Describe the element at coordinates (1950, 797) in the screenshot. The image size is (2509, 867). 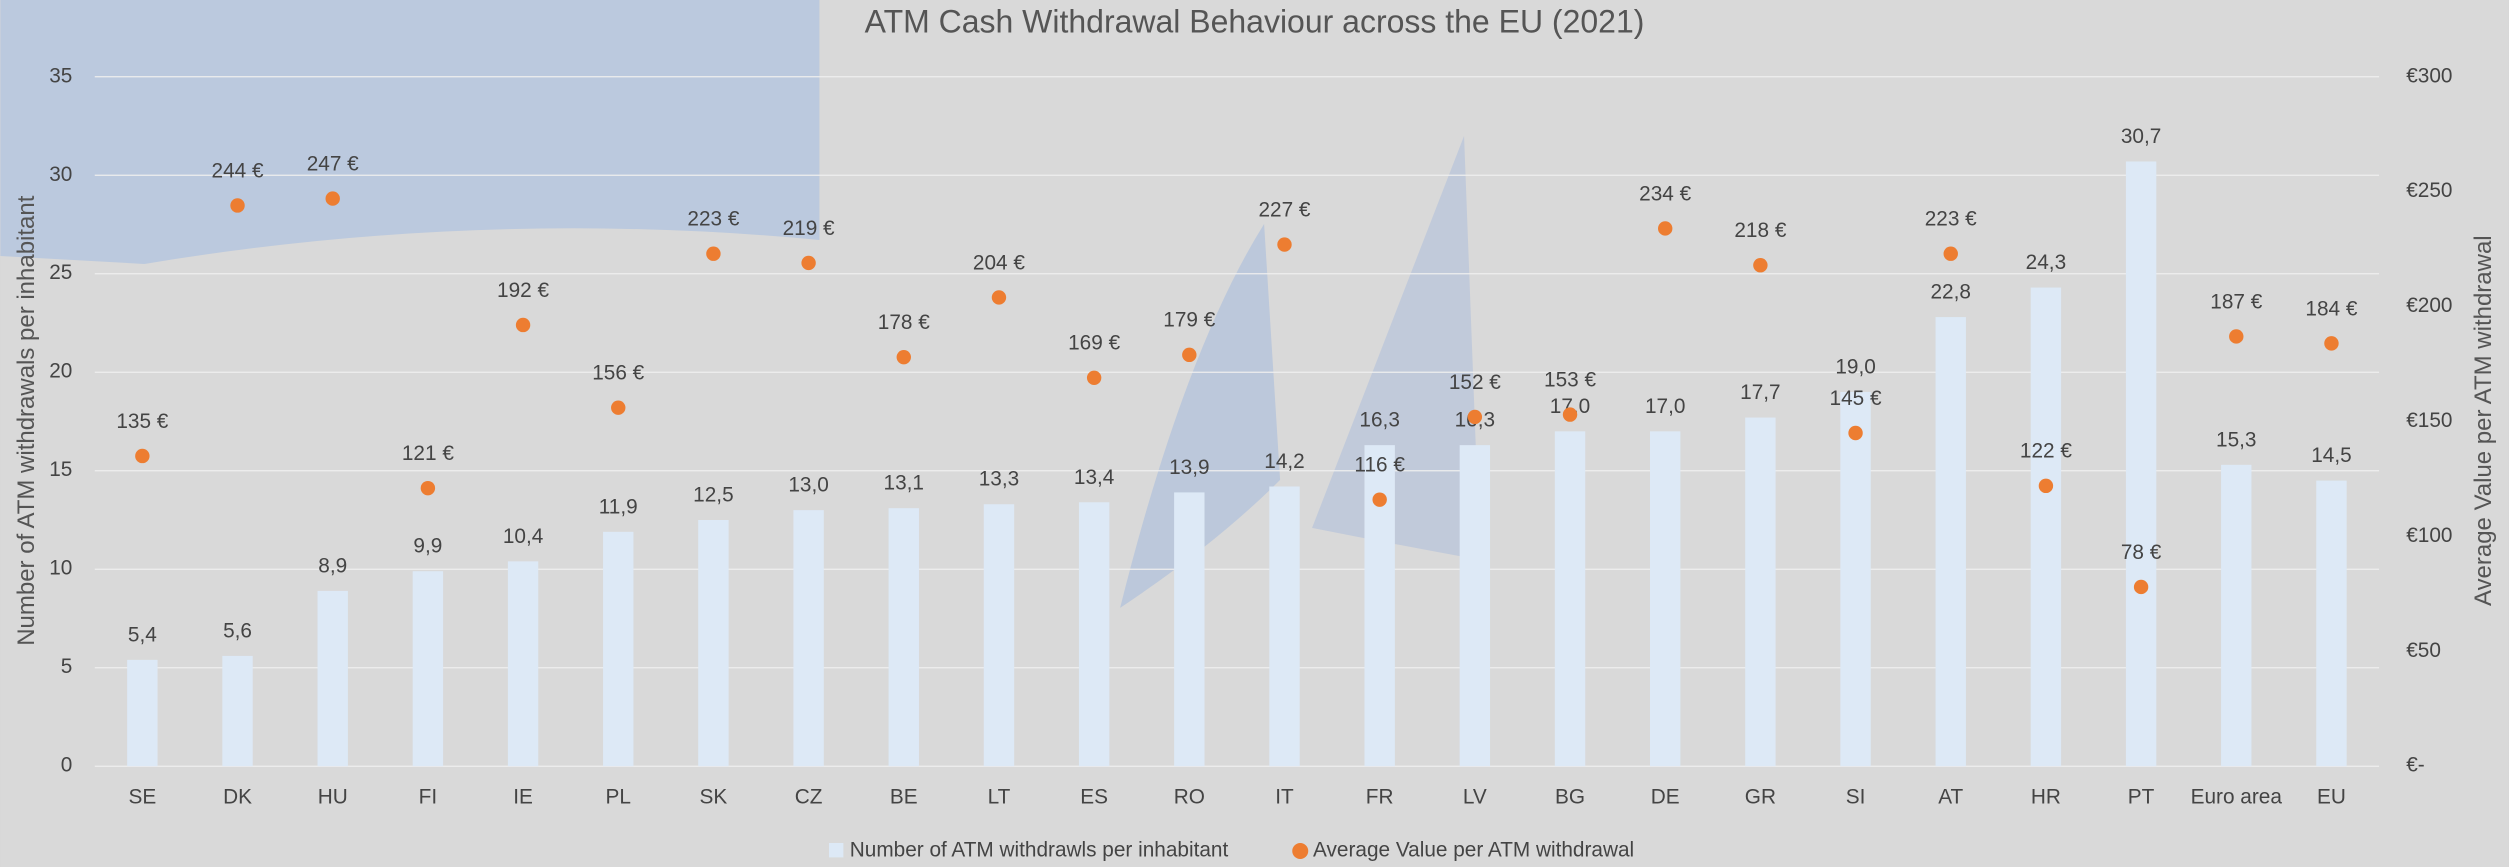
I see `x-tick-label: AT` at that location.